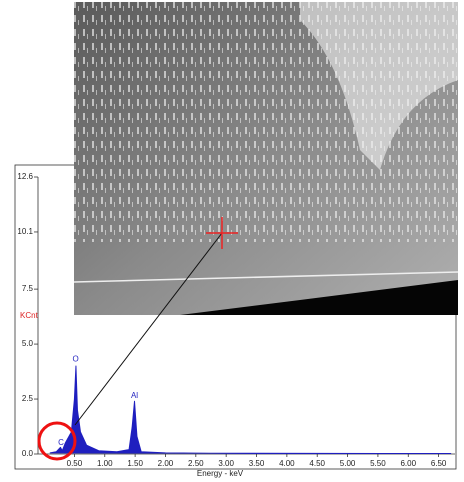 The height and width of the screenshot is (482, 464). Describe the element at coordinates (28, 453) in the screenshot. I see `y-tick-label: 0.0` at that location.